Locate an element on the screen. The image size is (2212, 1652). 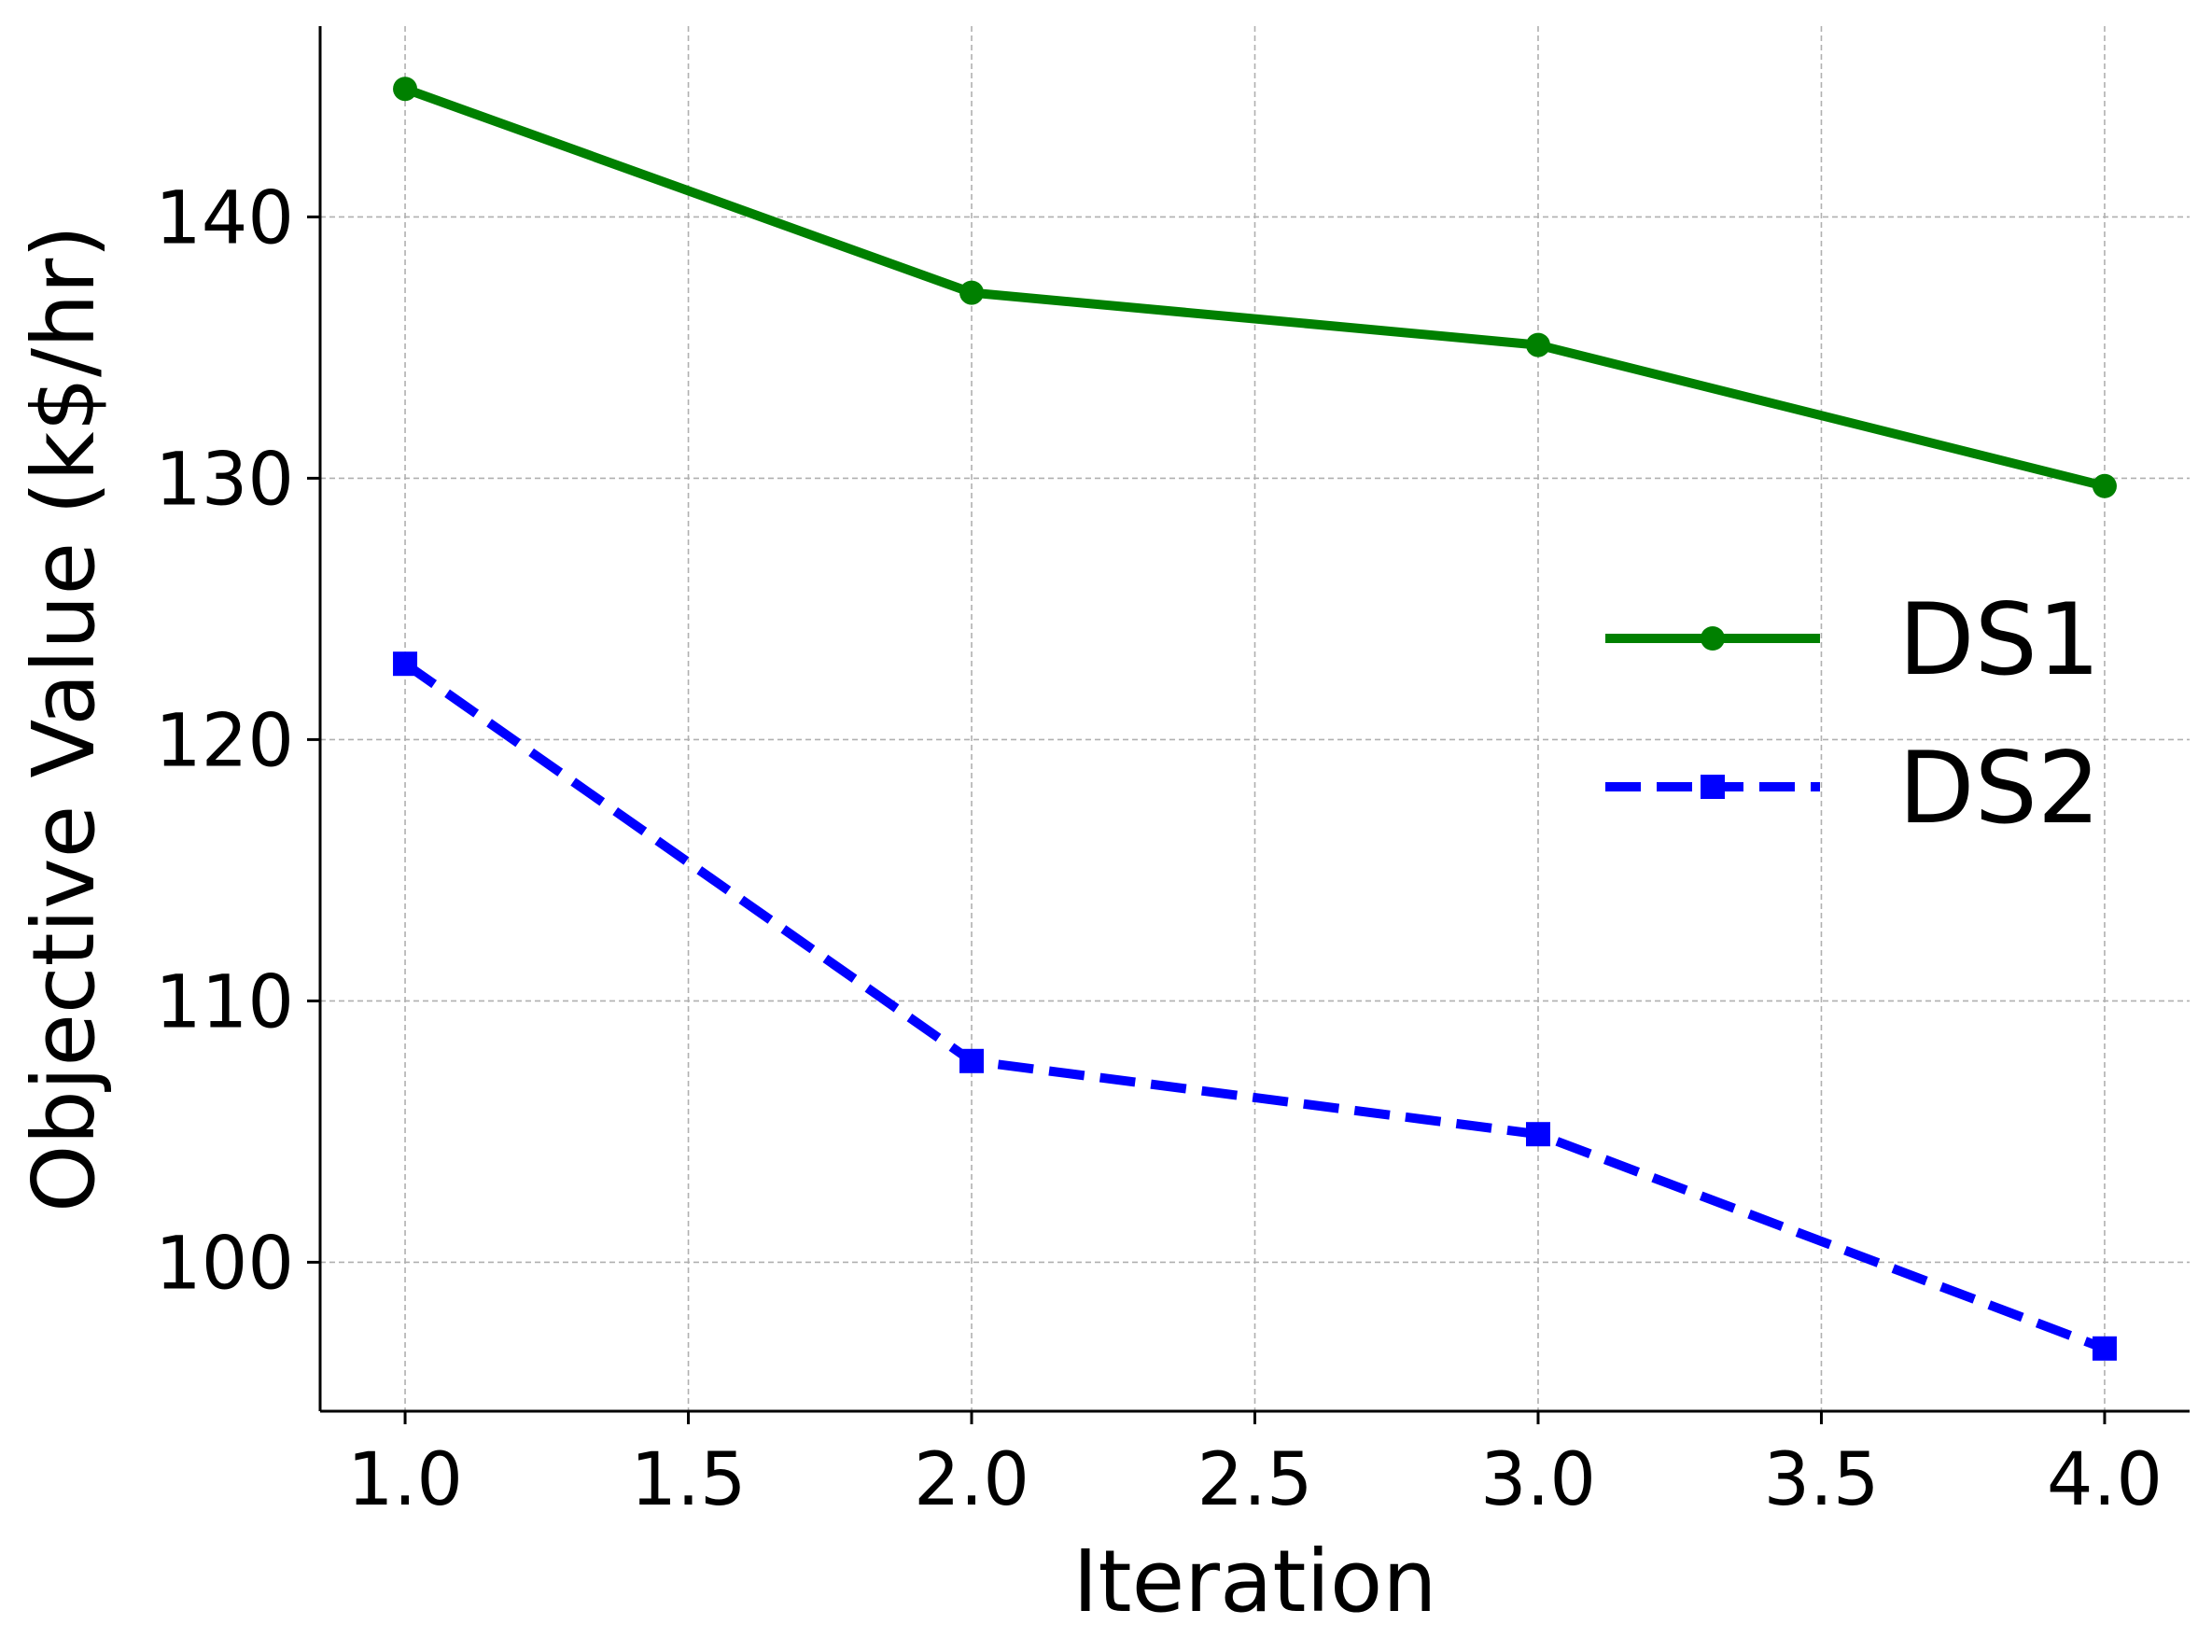
legend-entry-ds2: DS2 is located at coordinates (1852, 788).